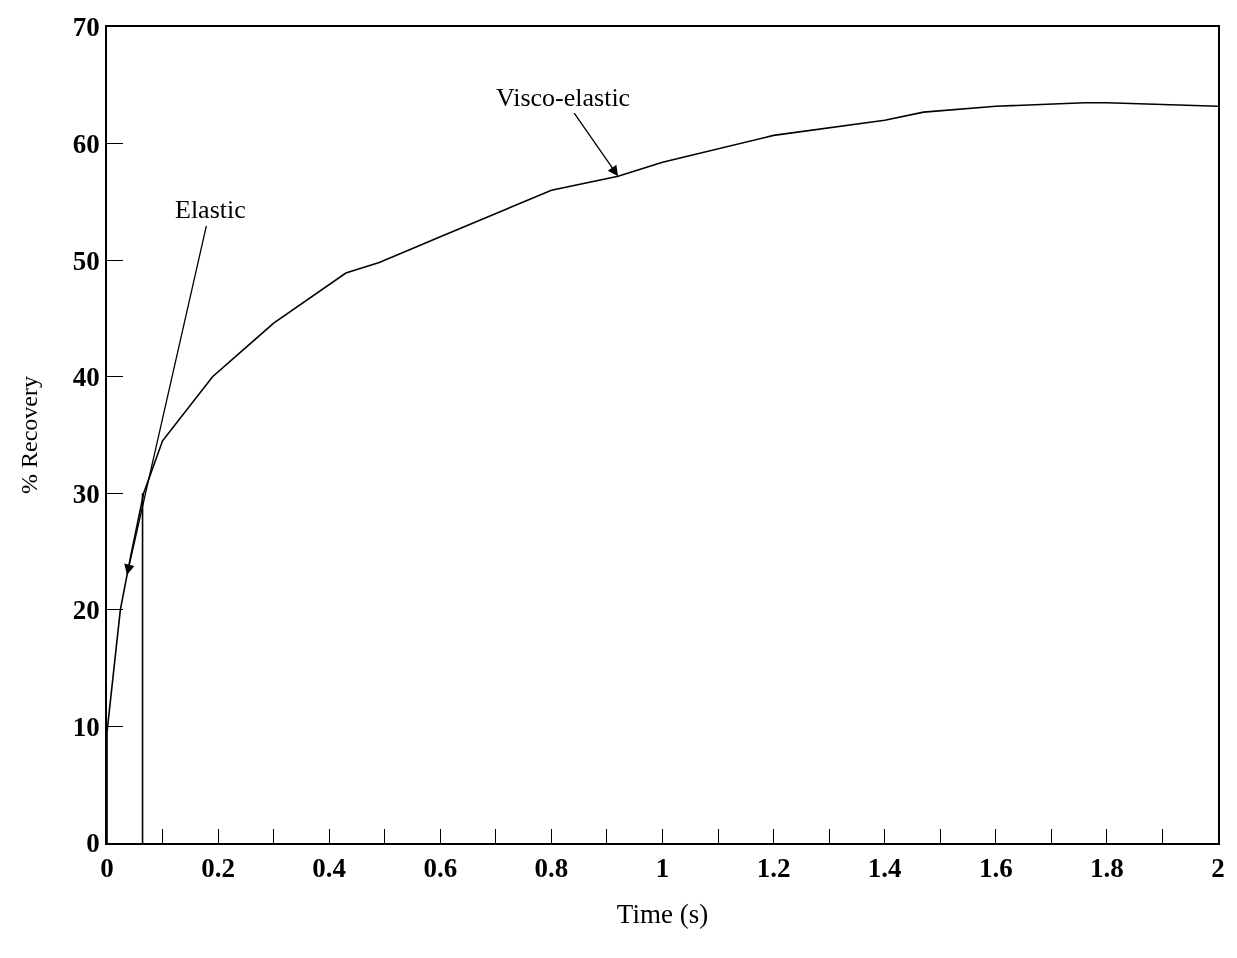 The height and width of the screenshot is (958, 1237). Describe the element at coordinates (995, 868) in the screenshot. I see `x-tick-label: 1.6` at that location.